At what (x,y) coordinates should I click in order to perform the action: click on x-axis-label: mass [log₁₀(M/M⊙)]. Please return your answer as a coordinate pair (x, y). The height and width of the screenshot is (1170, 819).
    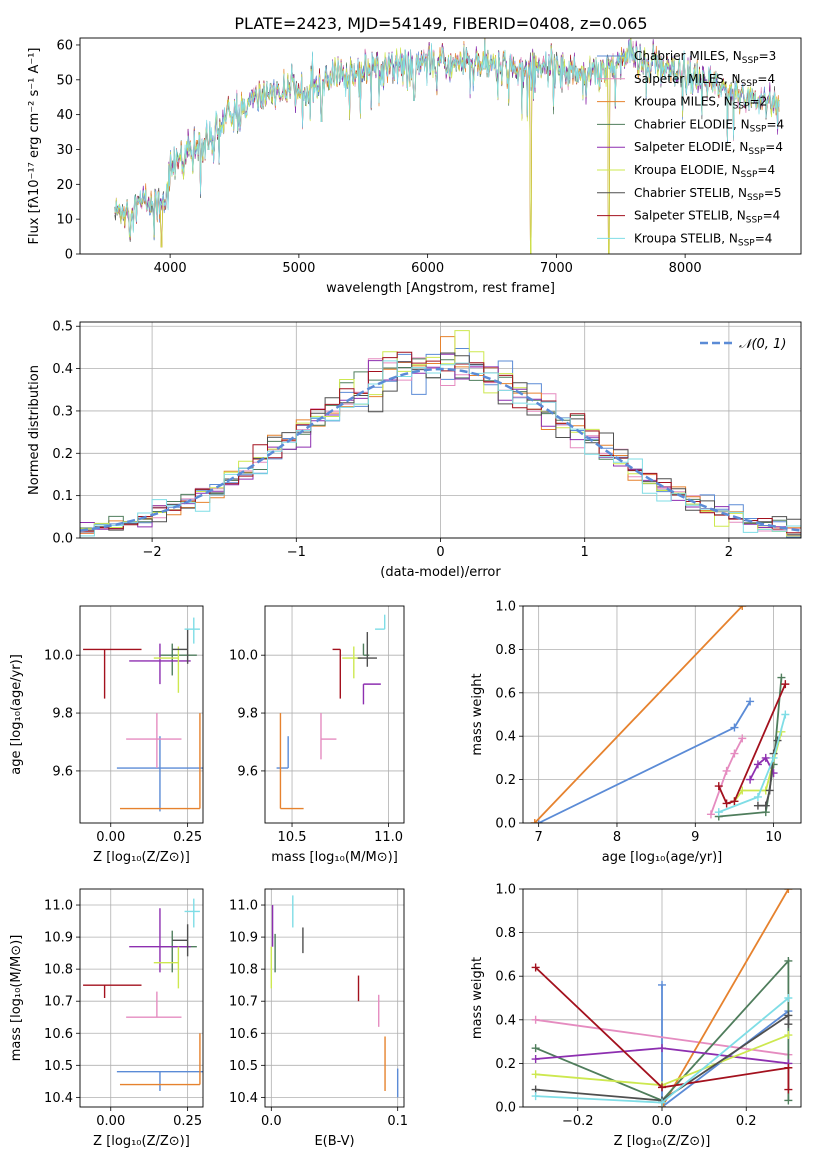
    Looking at the image, I should click on (334, 857).